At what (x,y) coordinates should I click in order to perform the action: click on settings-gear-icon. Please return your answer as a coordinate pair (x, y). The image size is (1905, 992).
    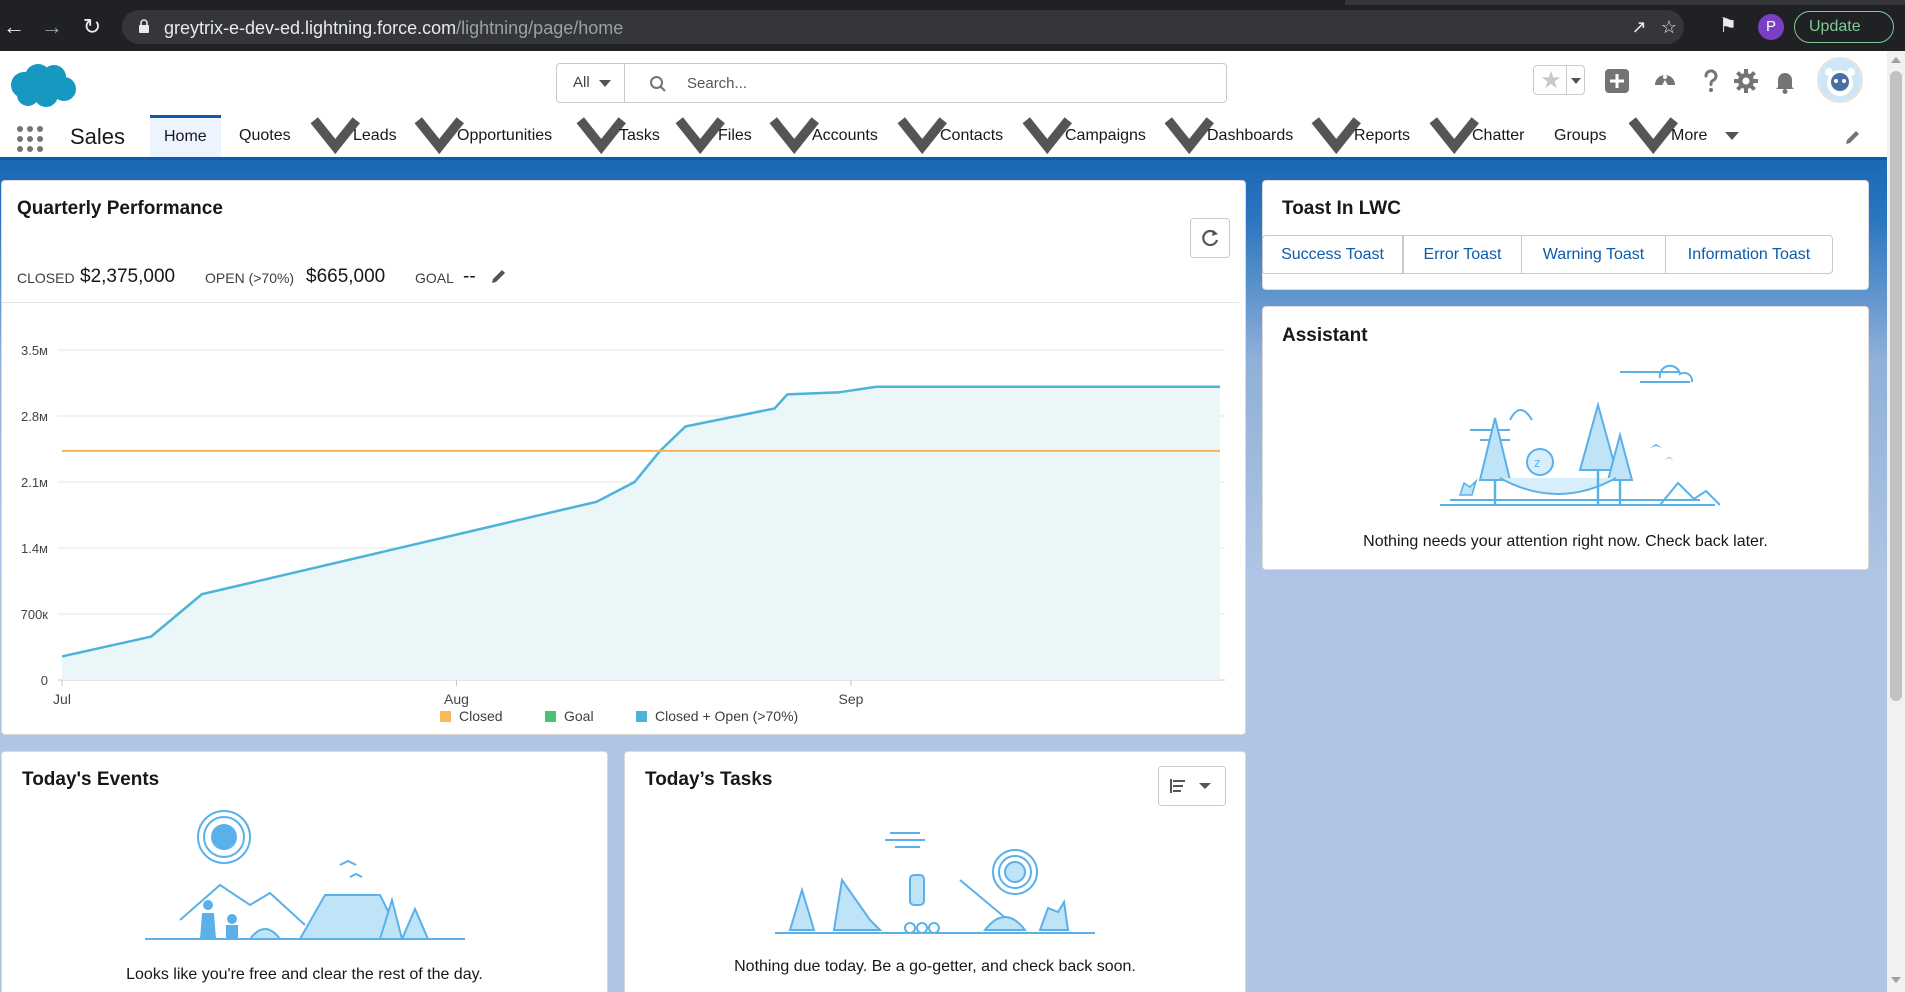
    Looking at the image, I should click on (1746, 81).